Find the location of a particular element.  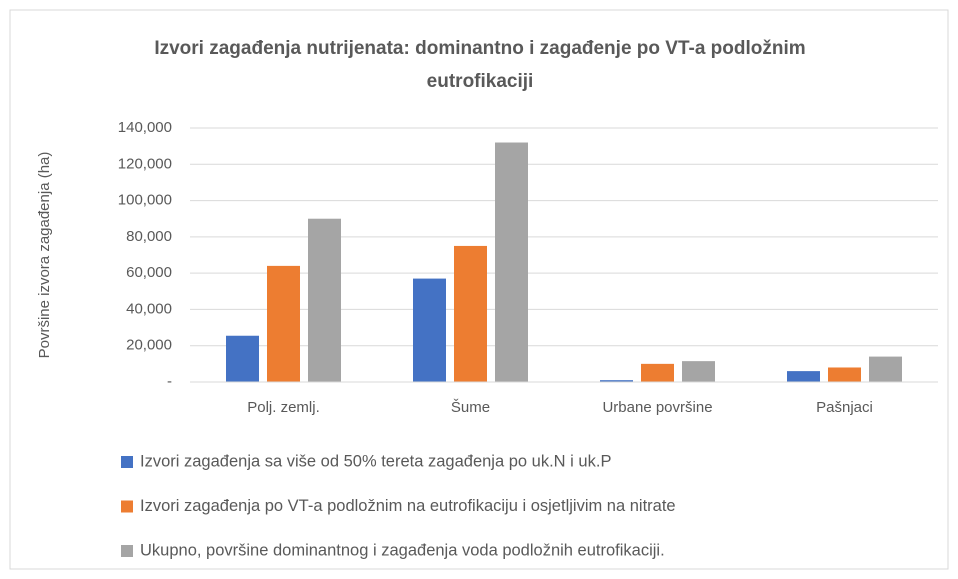

x-tick-label: Polj. zemlj. is located at coordinates (283, 407).